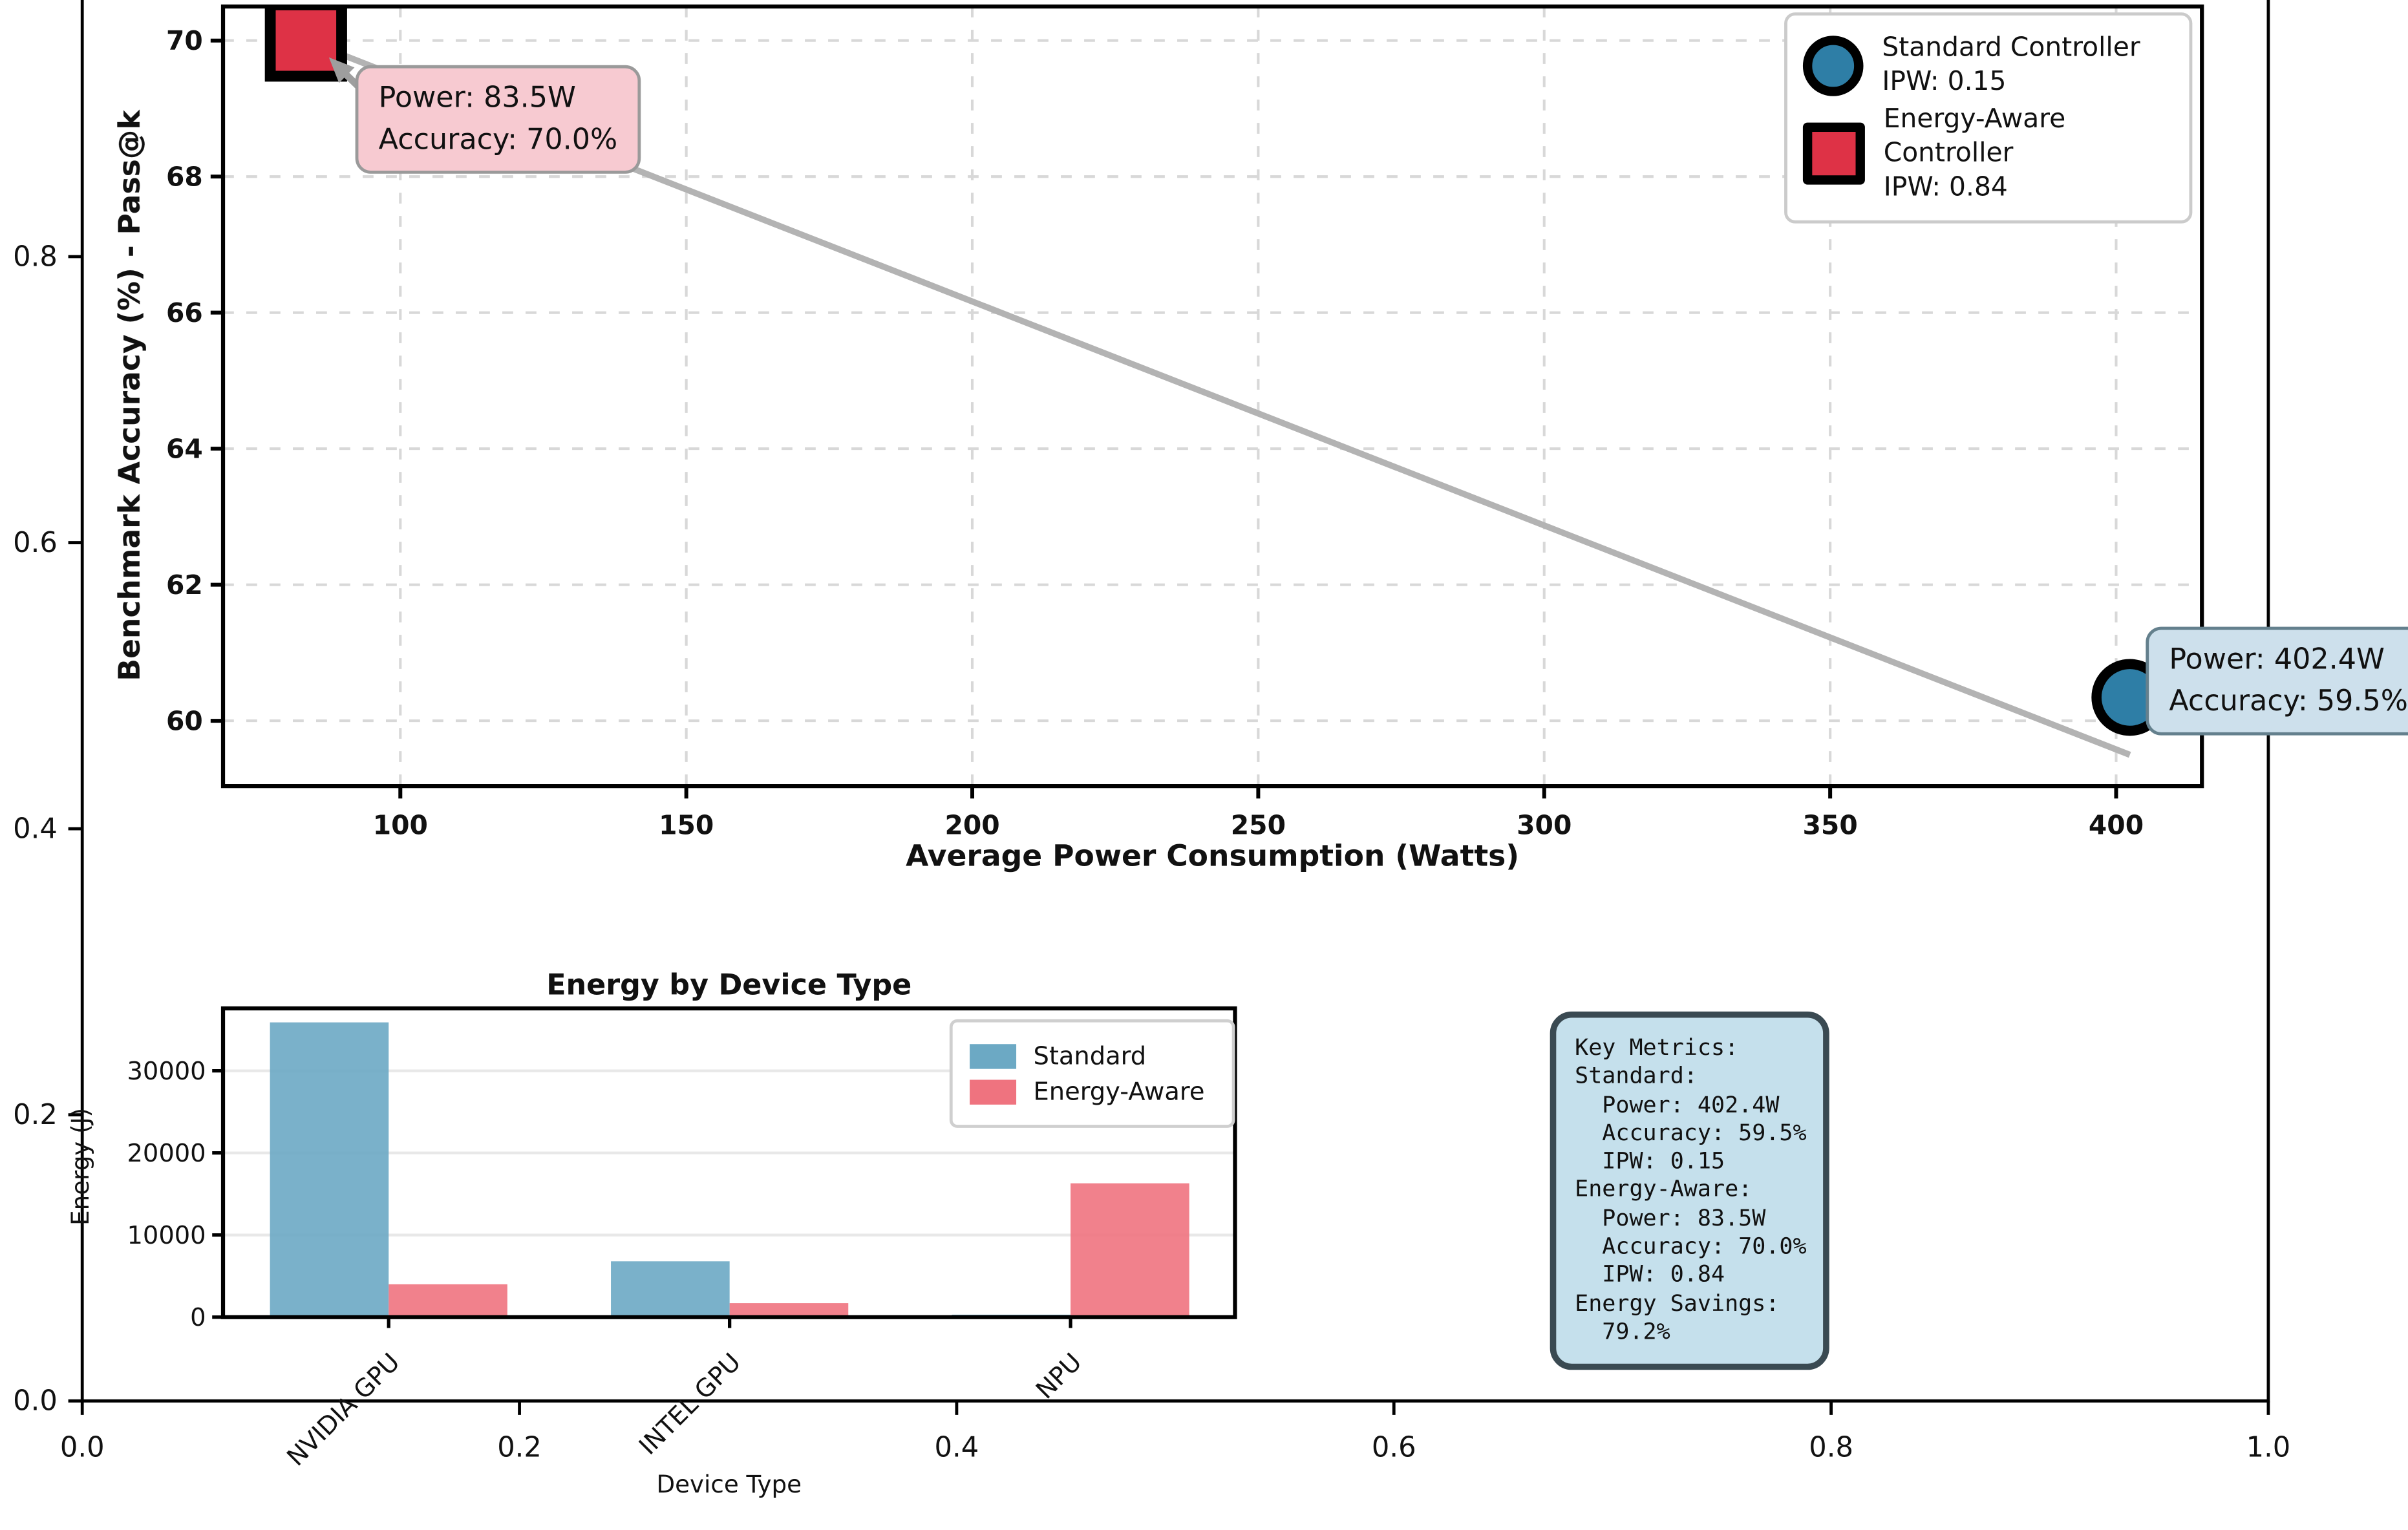  I want to click on outer-x-tick-label: 0.8, so click(1831, 1448).